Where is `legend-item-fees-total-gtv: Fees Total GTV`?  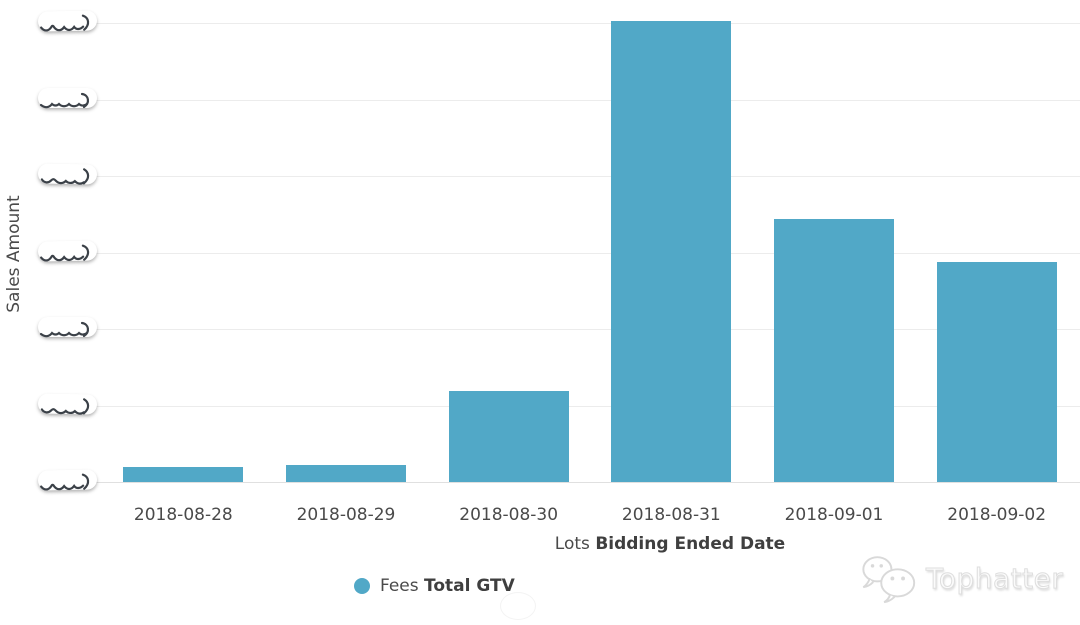 legend-item-fees-total-gtv: Fees Total GTV is located at coordinates (434, 586).